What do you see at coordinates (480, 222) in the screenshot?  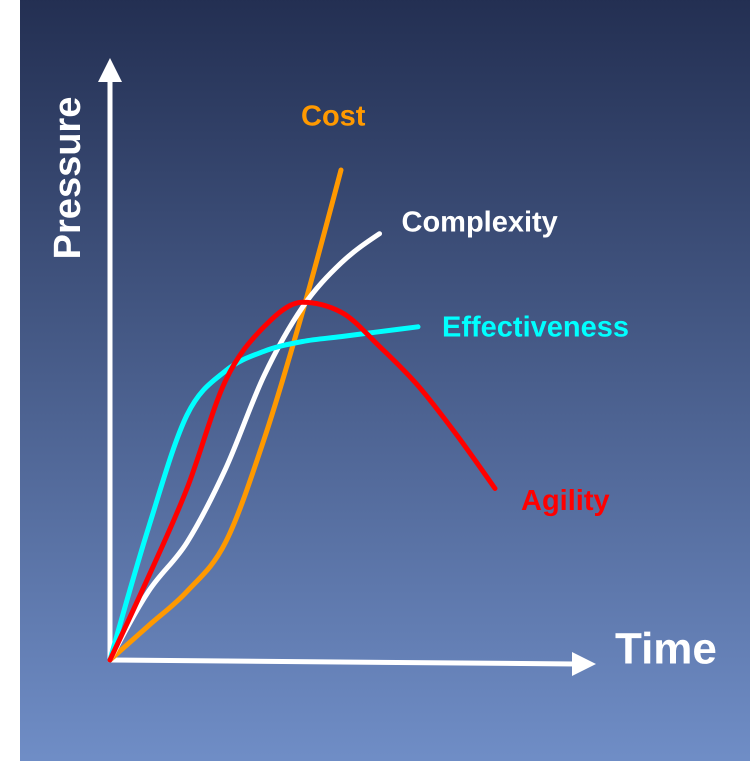 I see `series-label: Complexity` at bounding box center [480, 222].